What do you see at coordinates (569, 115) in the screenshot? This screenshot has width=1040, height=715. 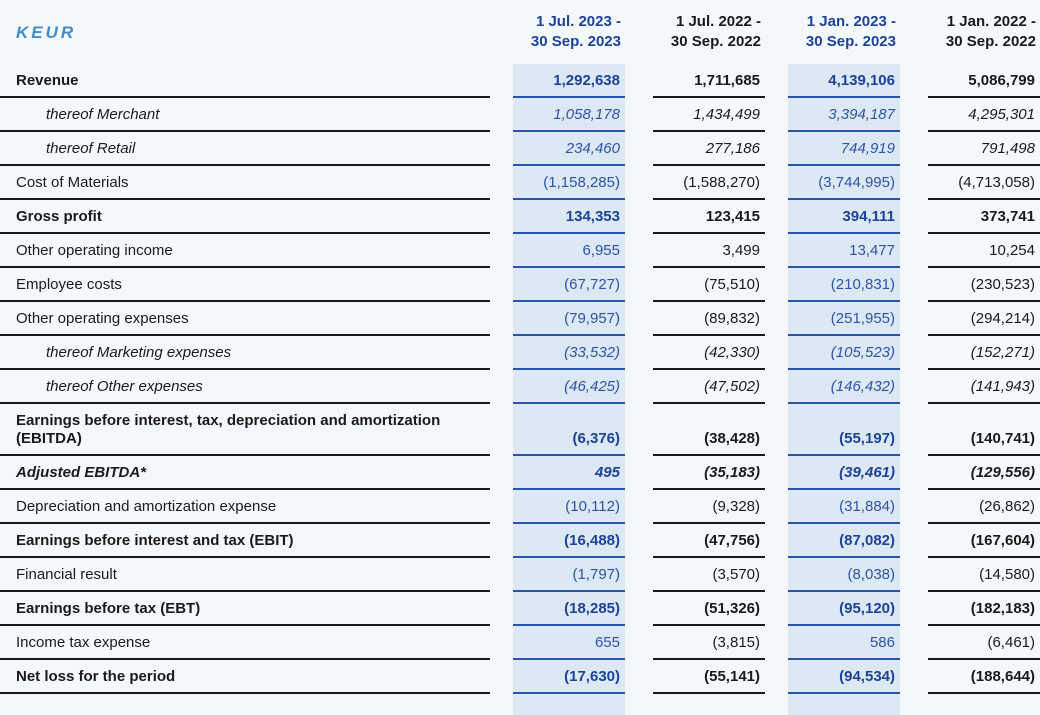 I see `value-q3-2023: 1,058,178` at bounding box center [569, 115].